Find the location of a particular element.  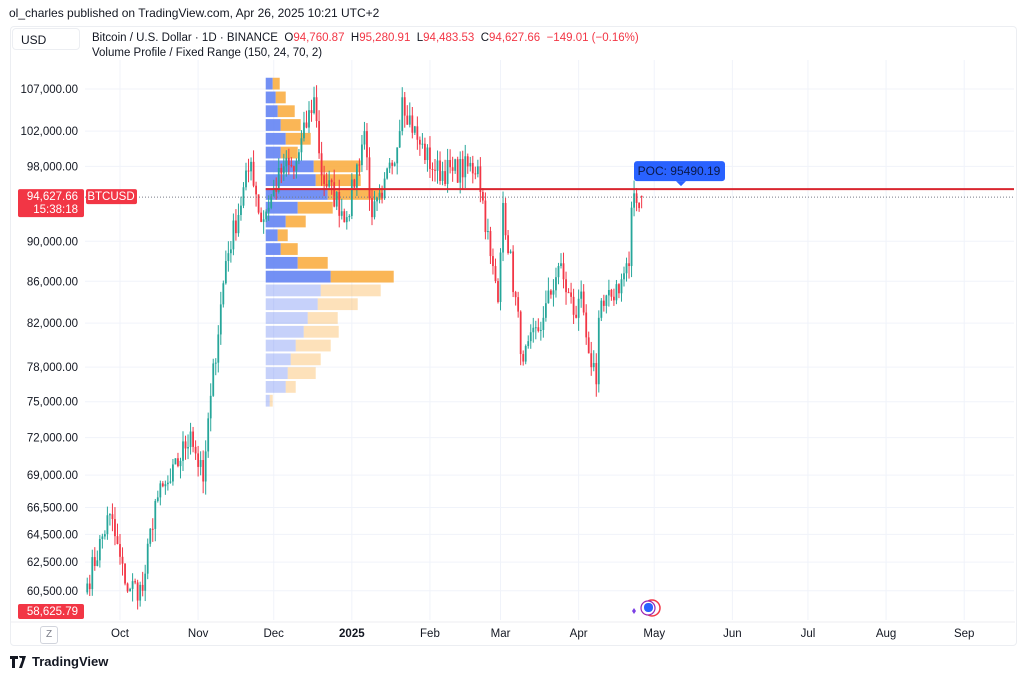

close-label: C is located at coordinates (485, 38).